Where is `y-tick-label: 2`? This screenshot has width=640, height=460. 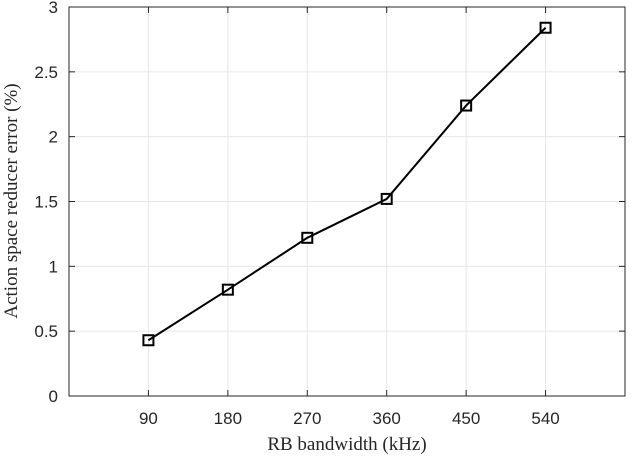 y-tick-label: 2 is located at coordinates (53, 137).